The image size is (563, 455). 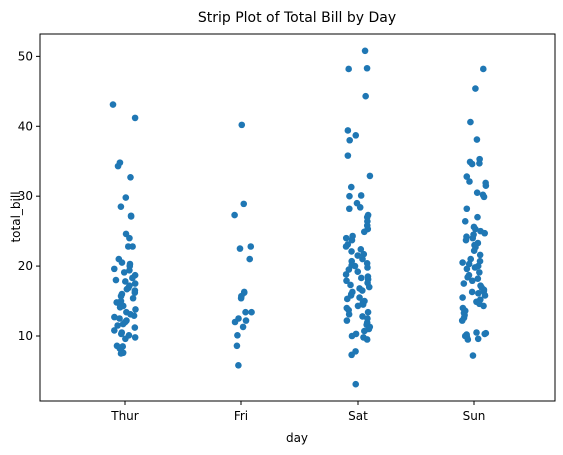 What do you see at coordinates (297, 438) in the screenshot?
I see `x-axis-label: day` at bounding box center [297, 438].